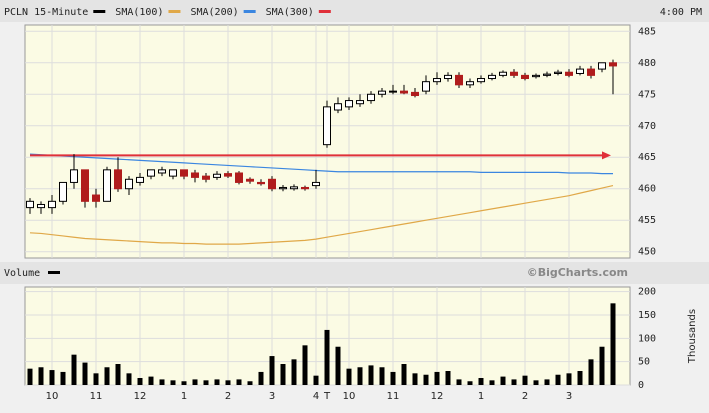 This screenshot has height=413, width=709. I want to click on x-tick-label: 12, so click(140, 396).